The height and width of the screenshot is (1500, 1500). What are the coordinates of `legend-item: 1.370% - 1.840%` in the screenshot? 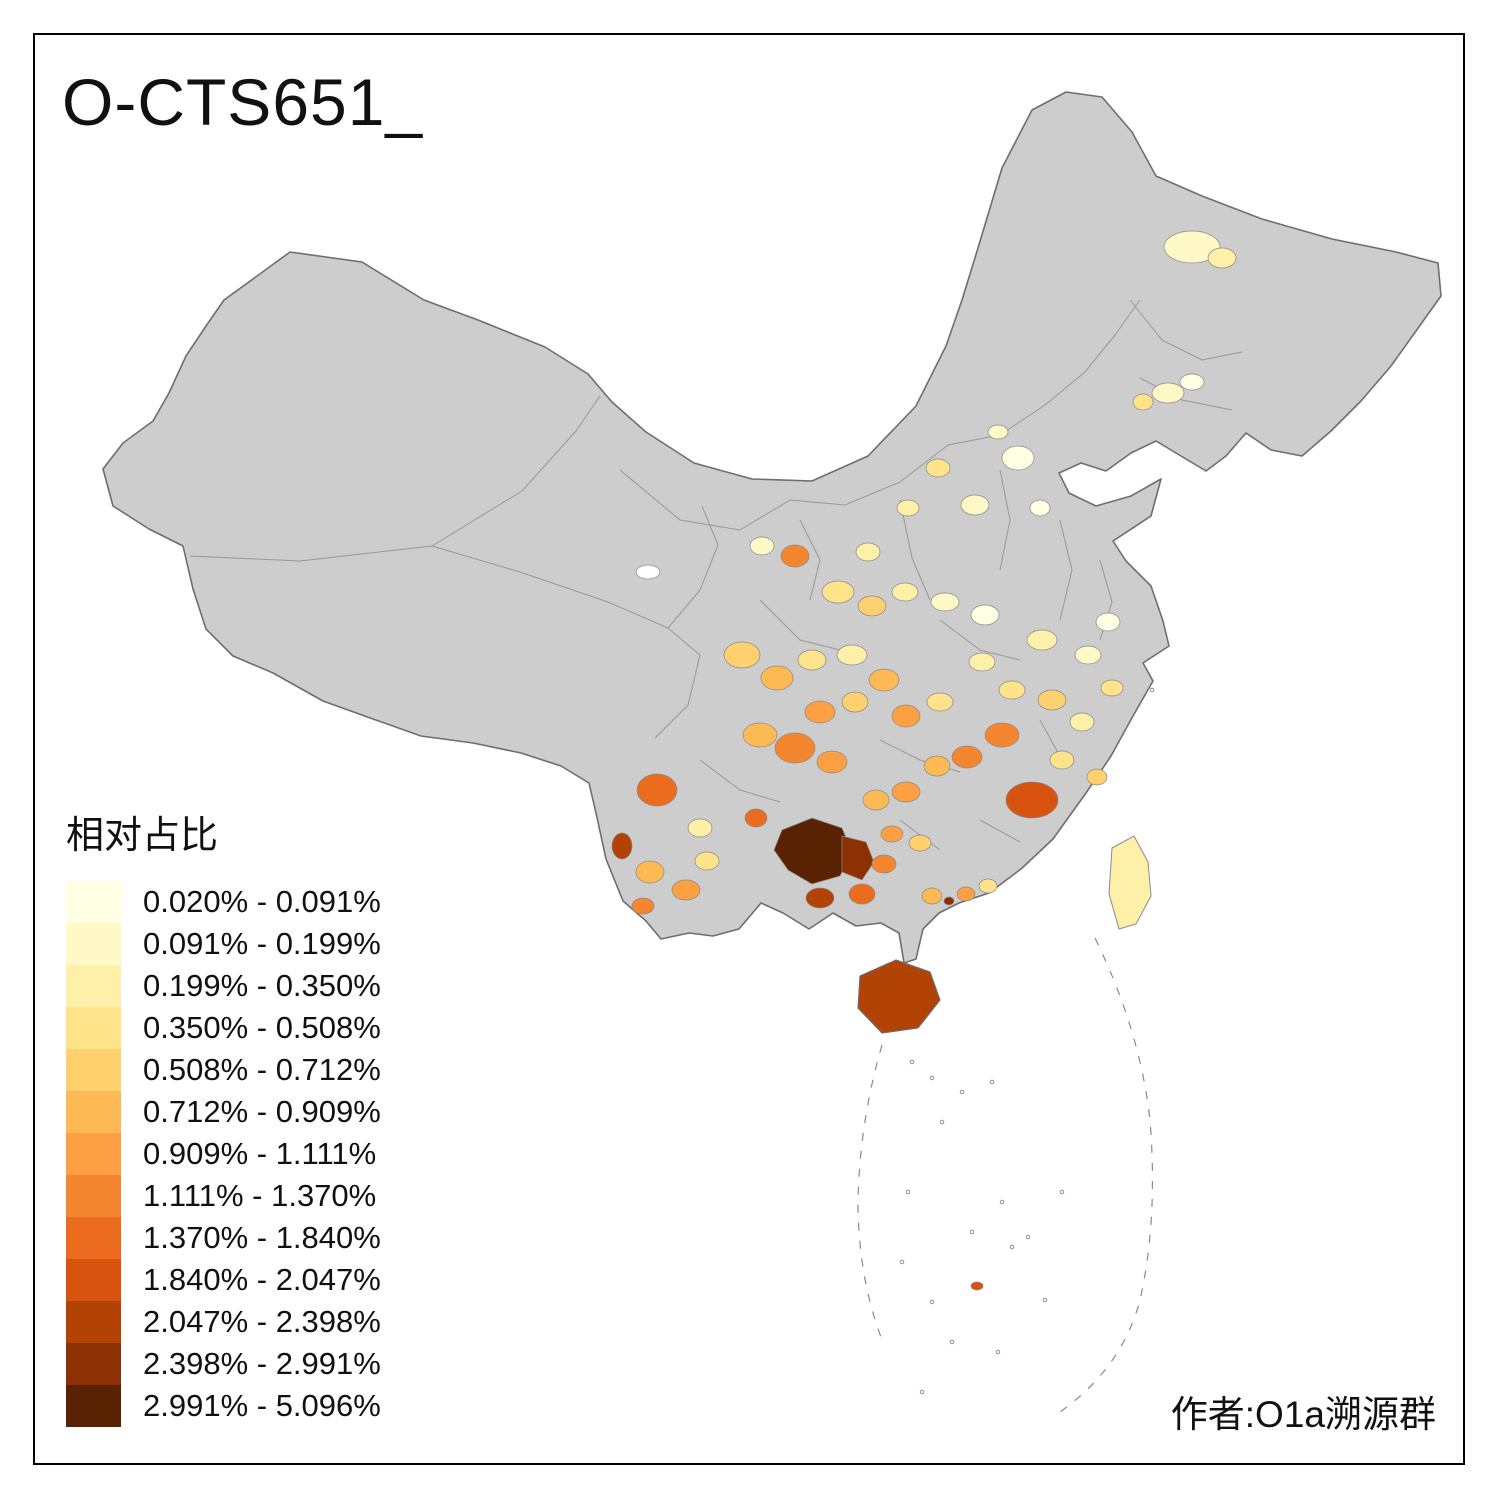 It's located at (223, 1238).